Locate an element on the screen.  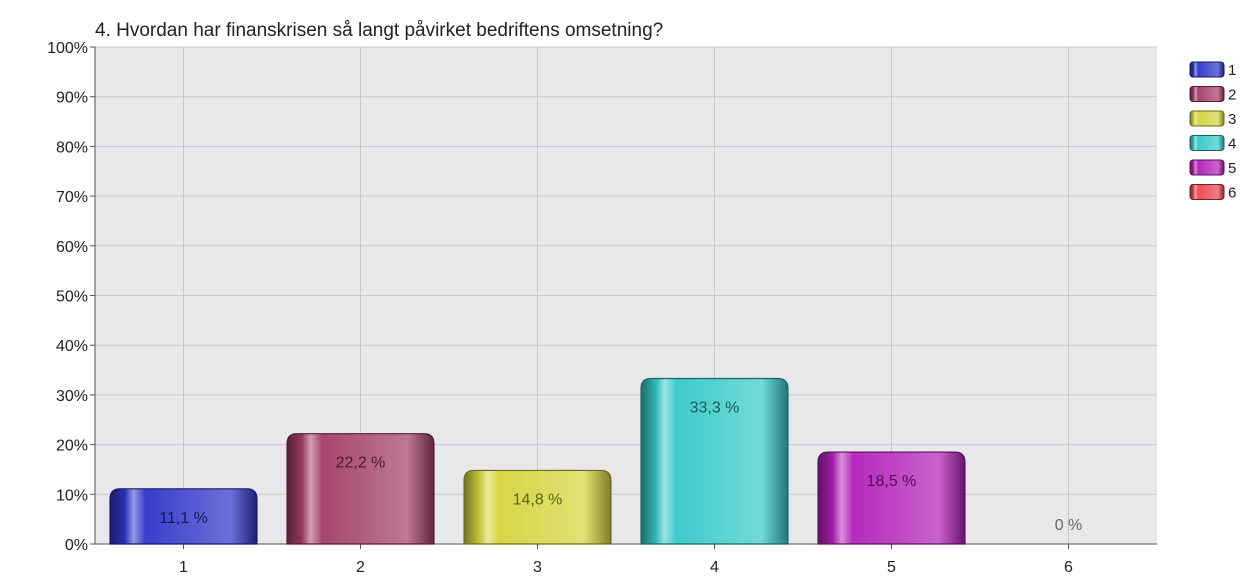
x-tick-label: 4 is located at coordinates (714, 567).